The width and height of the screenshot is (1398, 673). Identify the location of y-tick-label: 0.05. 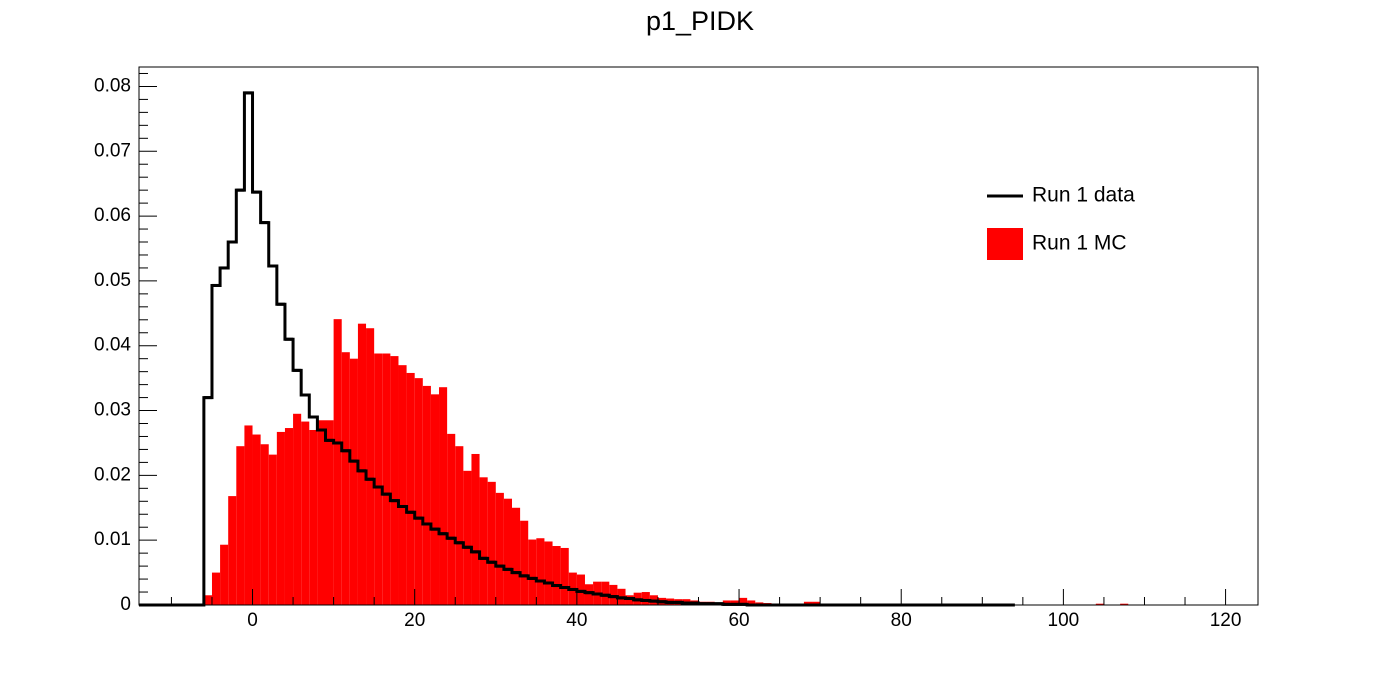
(112, 280).